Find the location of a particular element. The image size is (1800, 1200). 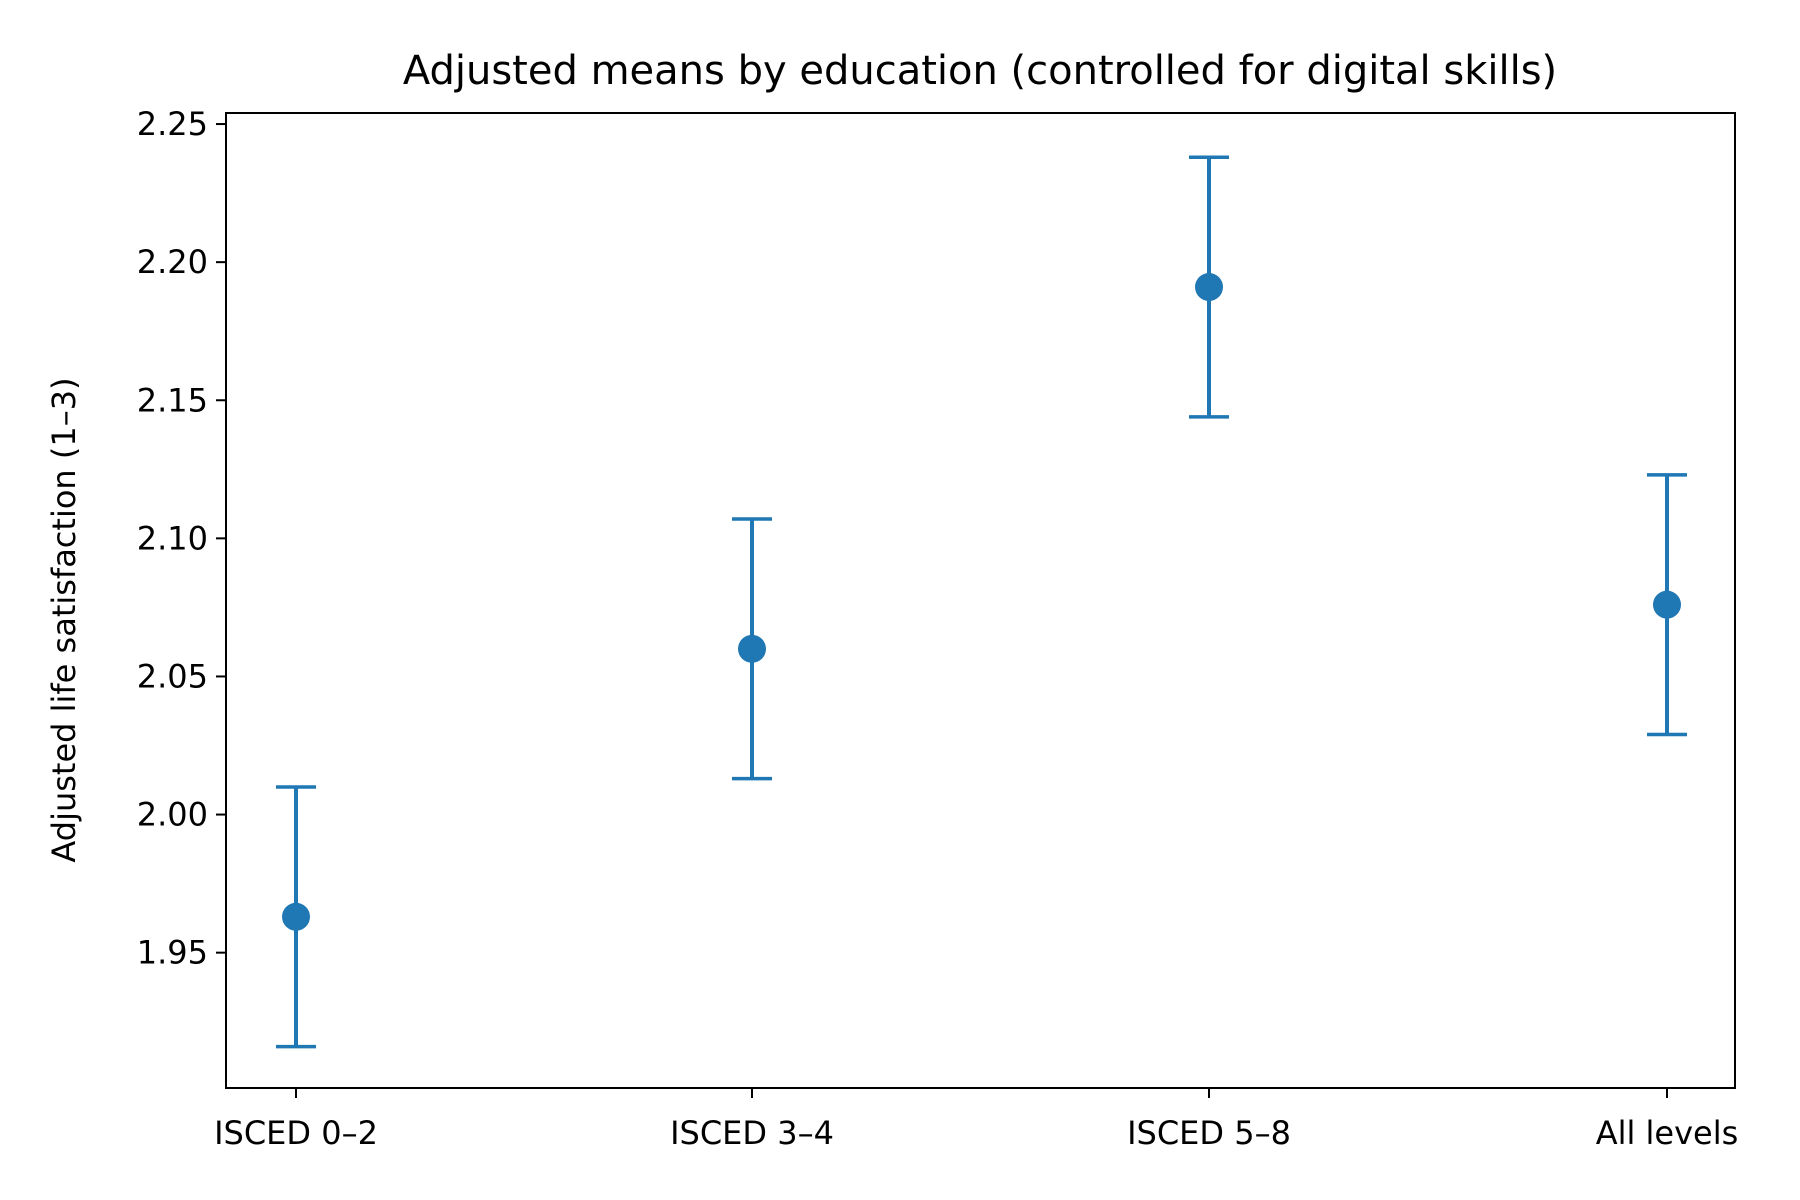

x-tick-label: ISCED 5–8 is located at coordinates (1209, 1133).